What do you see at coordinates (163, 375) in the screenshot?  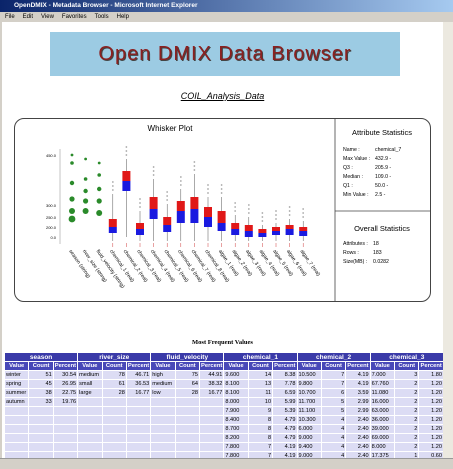 I see `table-cell: high` at bounding box center [163, 375].